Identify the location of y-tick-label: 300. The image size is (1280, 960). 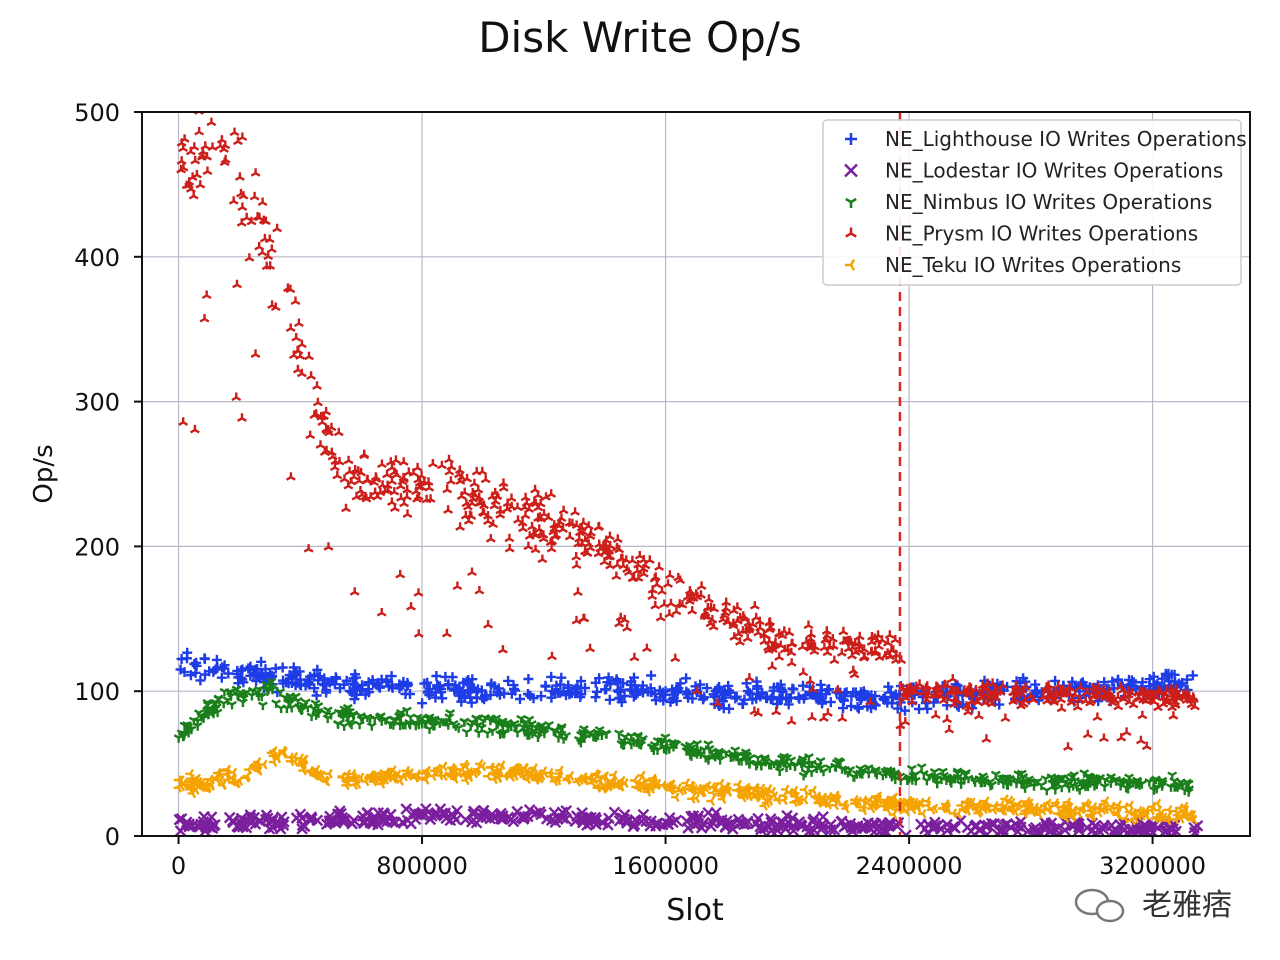
(97, 403).